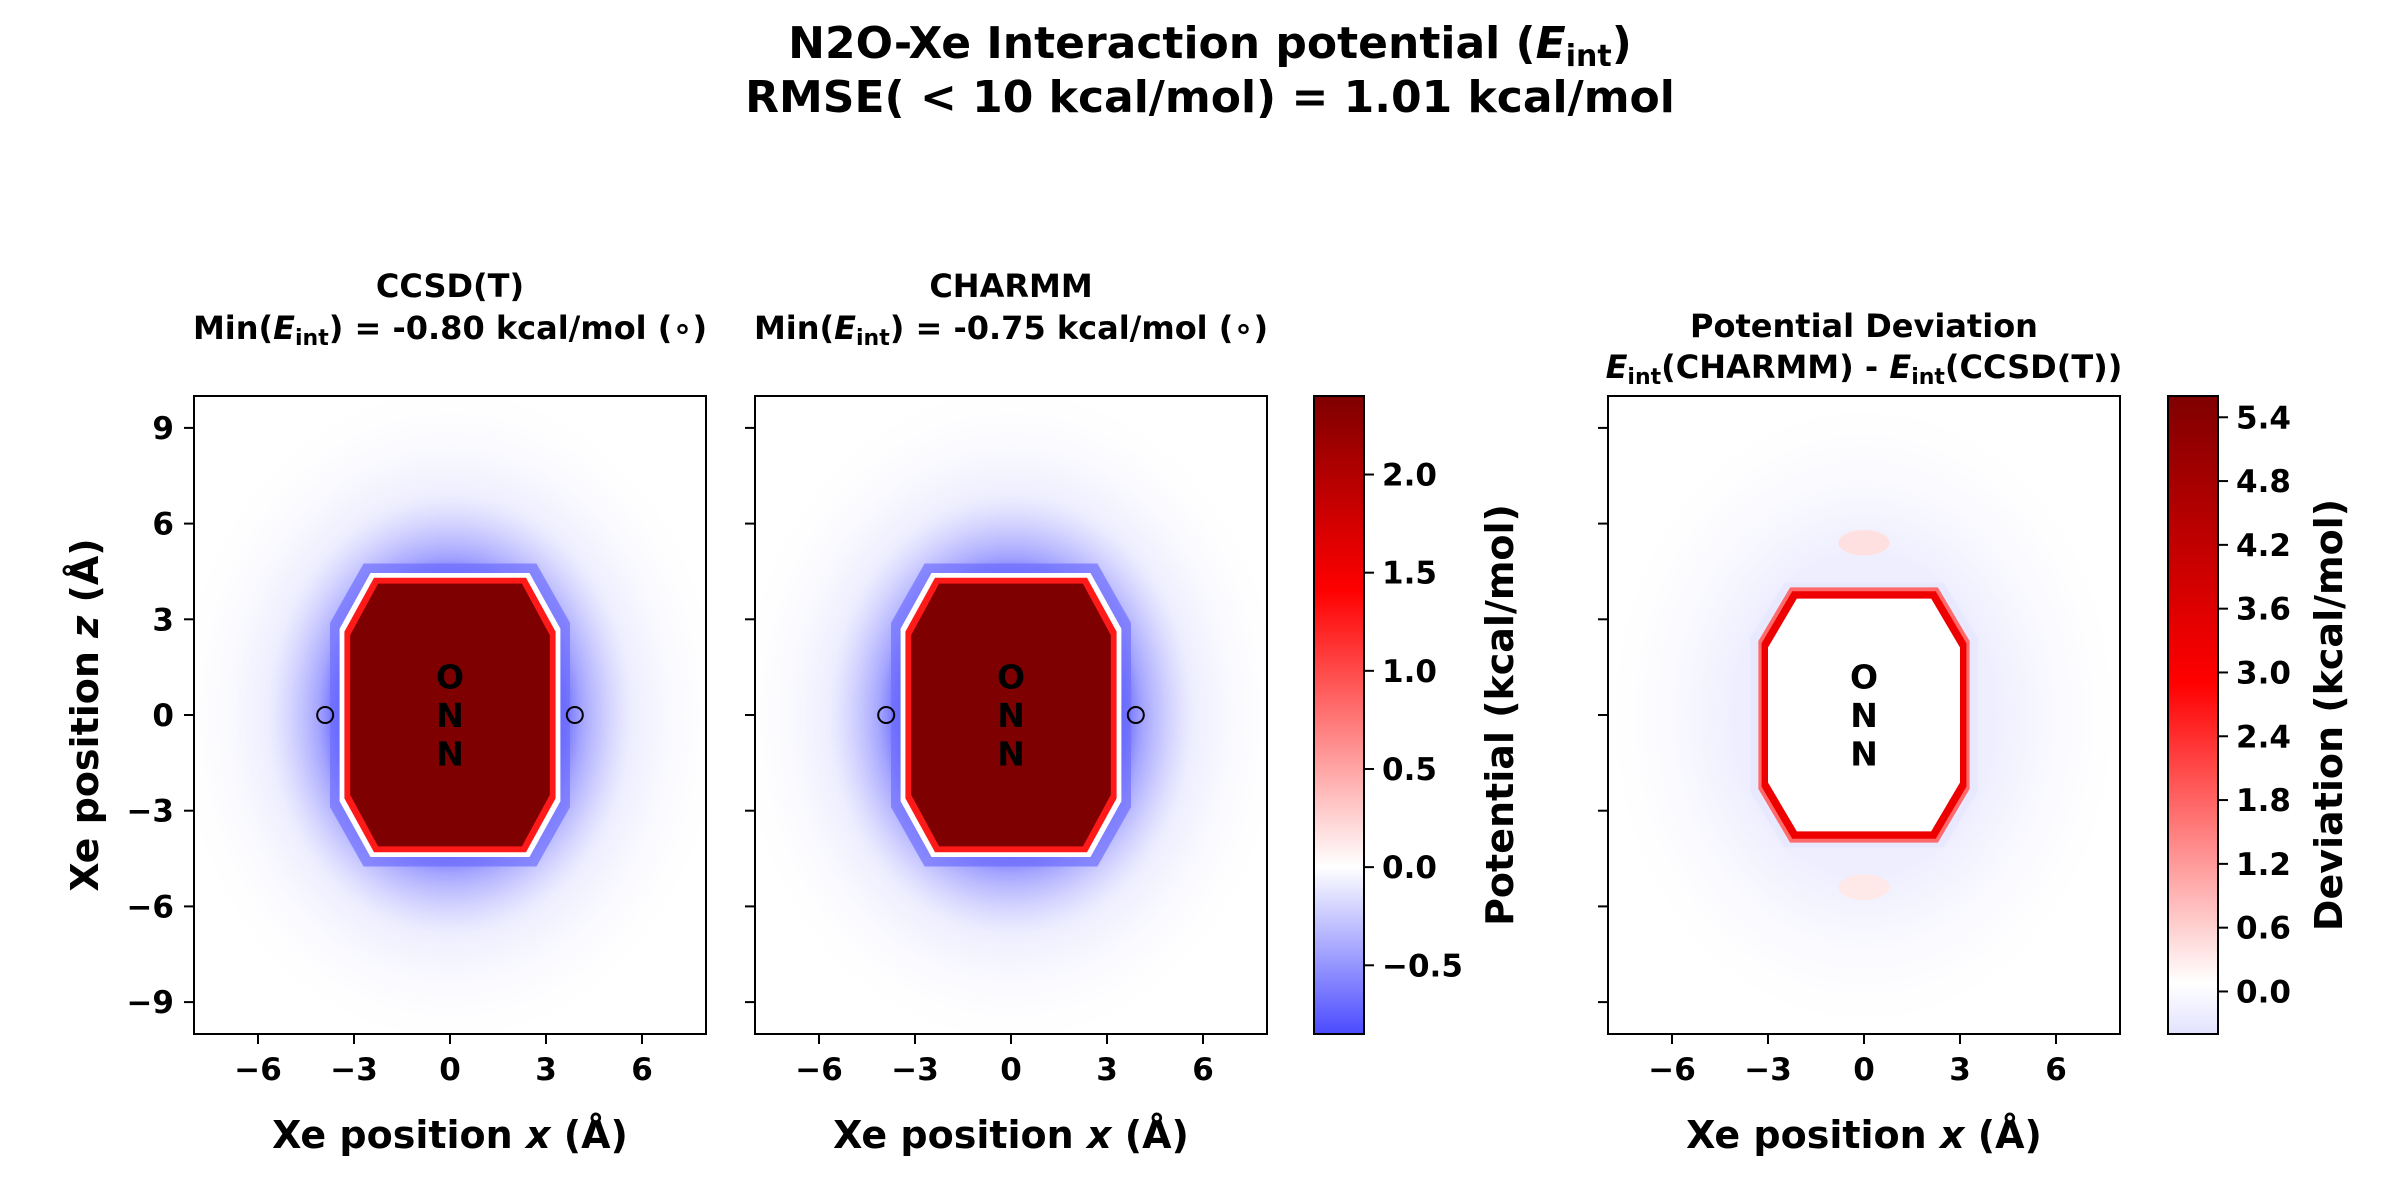 Image resolution: width=2400 pixels, height=1200 pixels. I want to click on panel-charmm-field-shapes, so click(1011, 715).